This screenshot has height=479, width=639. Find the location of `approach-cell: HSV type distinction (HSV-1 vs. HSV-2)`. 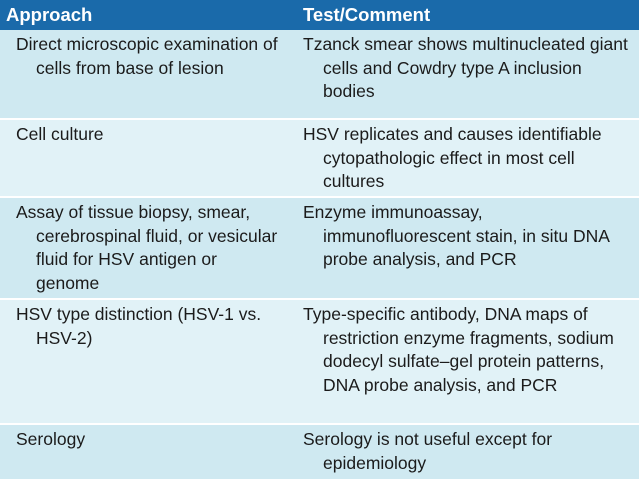

approach-cell: HSV type distinction (HSV-1 vs. HSV-2) is located at coordinates (144, 361).